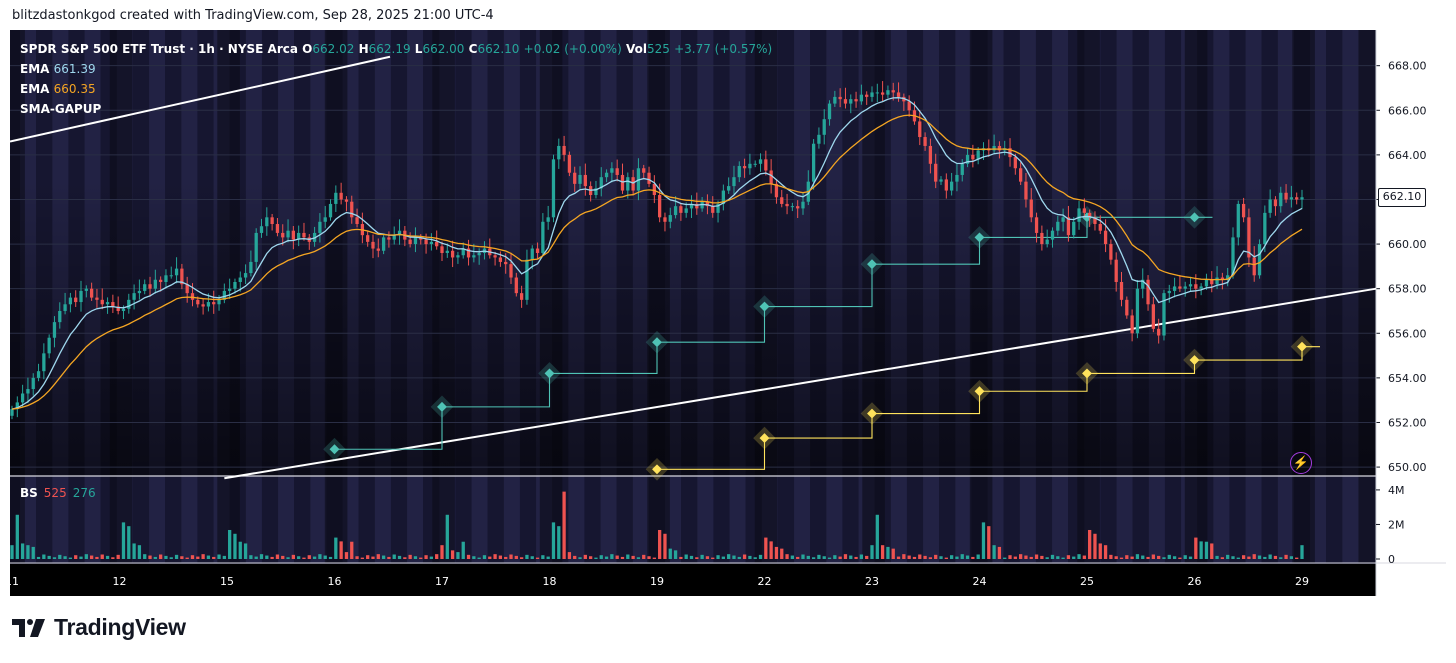  Describe the element at coordinates (396, 109) in the screenshot. I see `legend-sma-gapup-row: SMA-GAPUP` at that location.